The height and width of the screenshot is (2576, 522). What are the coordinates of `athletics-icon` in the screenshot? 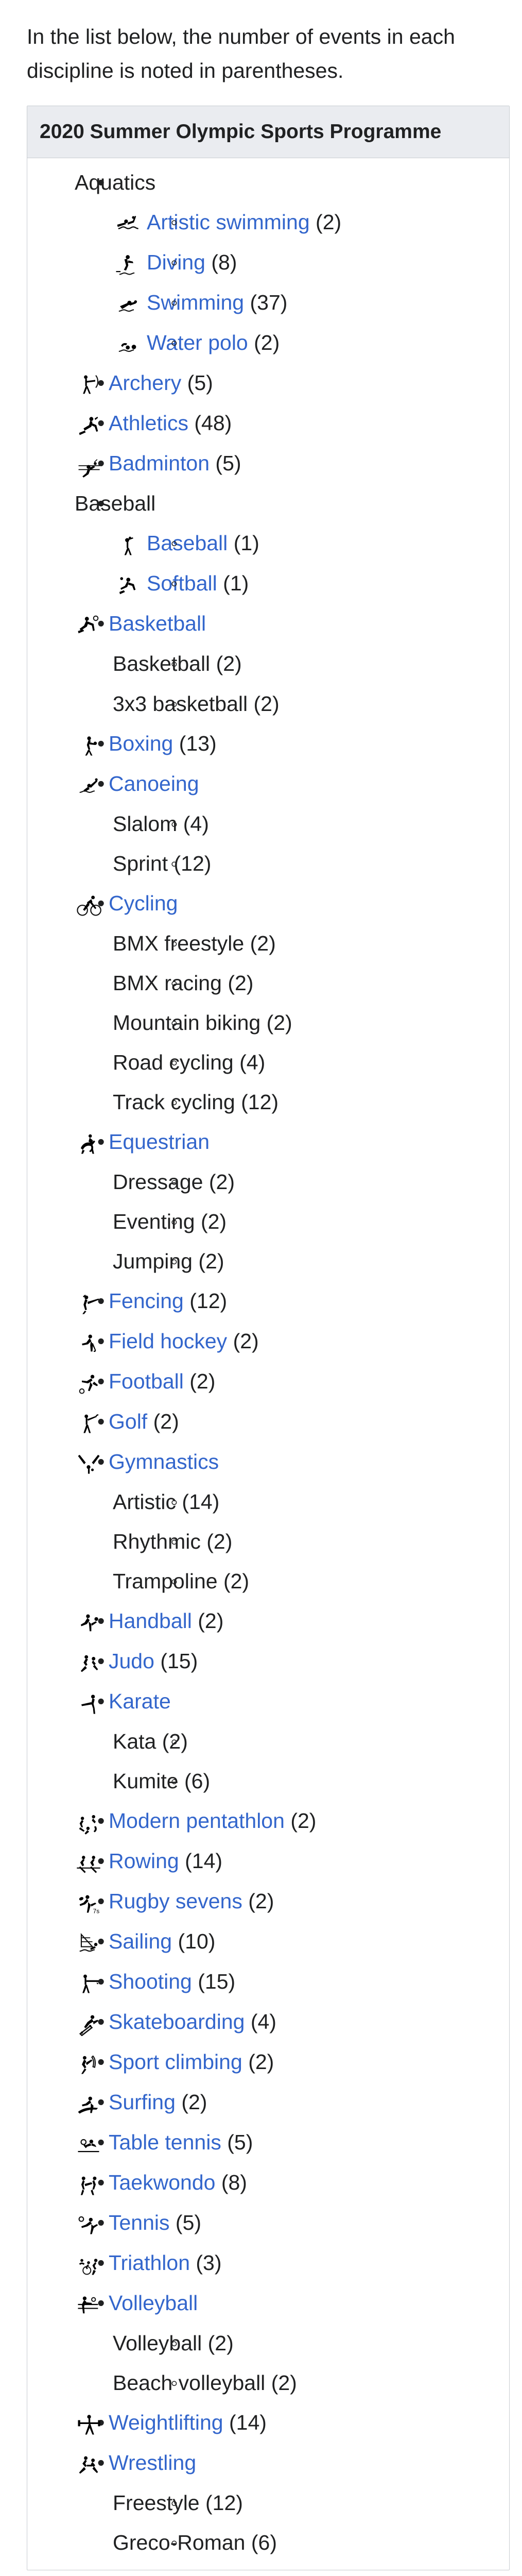 It's located at (88, 424).